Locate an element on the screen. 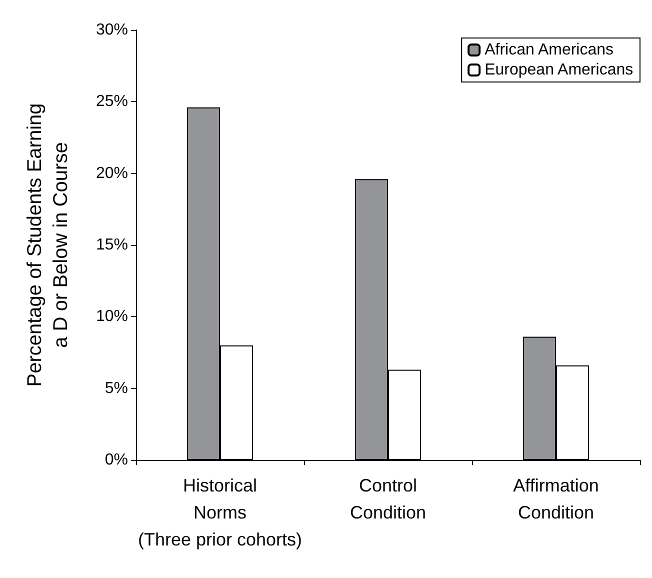  y-tick-label: 10% is located at coordinates (112, 317).